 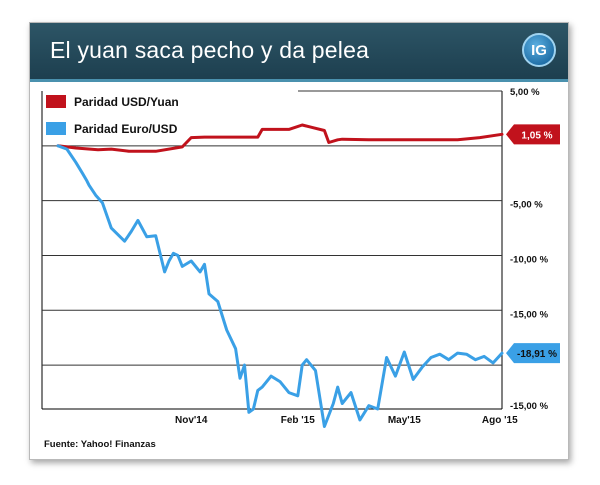 What do you see at coordinates (126, 129) in the screenshot?
I see `legend-label: Paridad Euro/USD` at bounding box center [126, 129].